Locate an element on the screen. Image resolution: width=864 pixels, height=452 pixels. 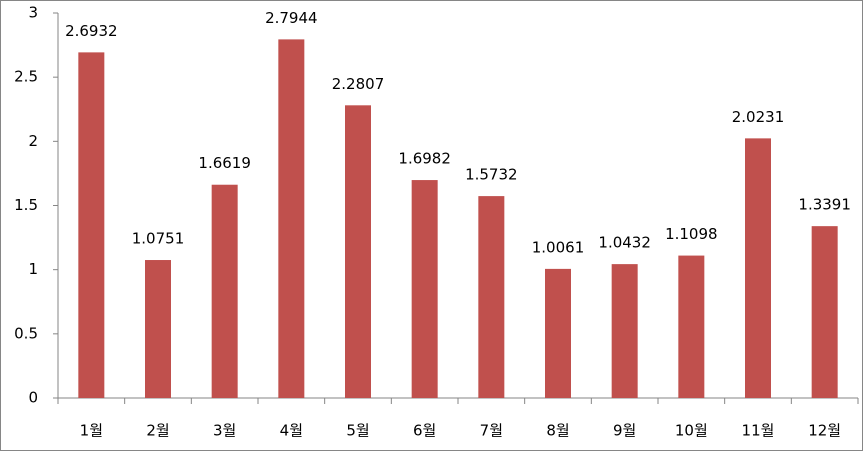
y-tick-label: 1.5 is located at coordinates (26, 205).